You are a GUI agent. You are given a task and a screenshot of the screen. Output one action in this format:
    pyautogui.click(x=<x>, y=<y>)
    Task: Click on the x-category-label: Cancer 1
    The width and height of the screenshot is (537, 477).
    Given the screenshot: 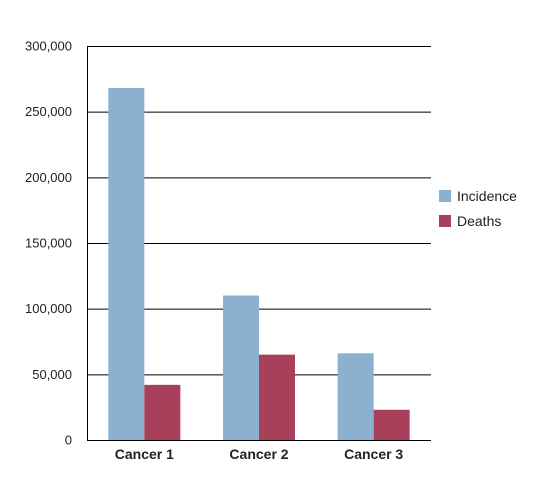 What is the action you would take?
    pyautogui.click(x=144, y=454)
    